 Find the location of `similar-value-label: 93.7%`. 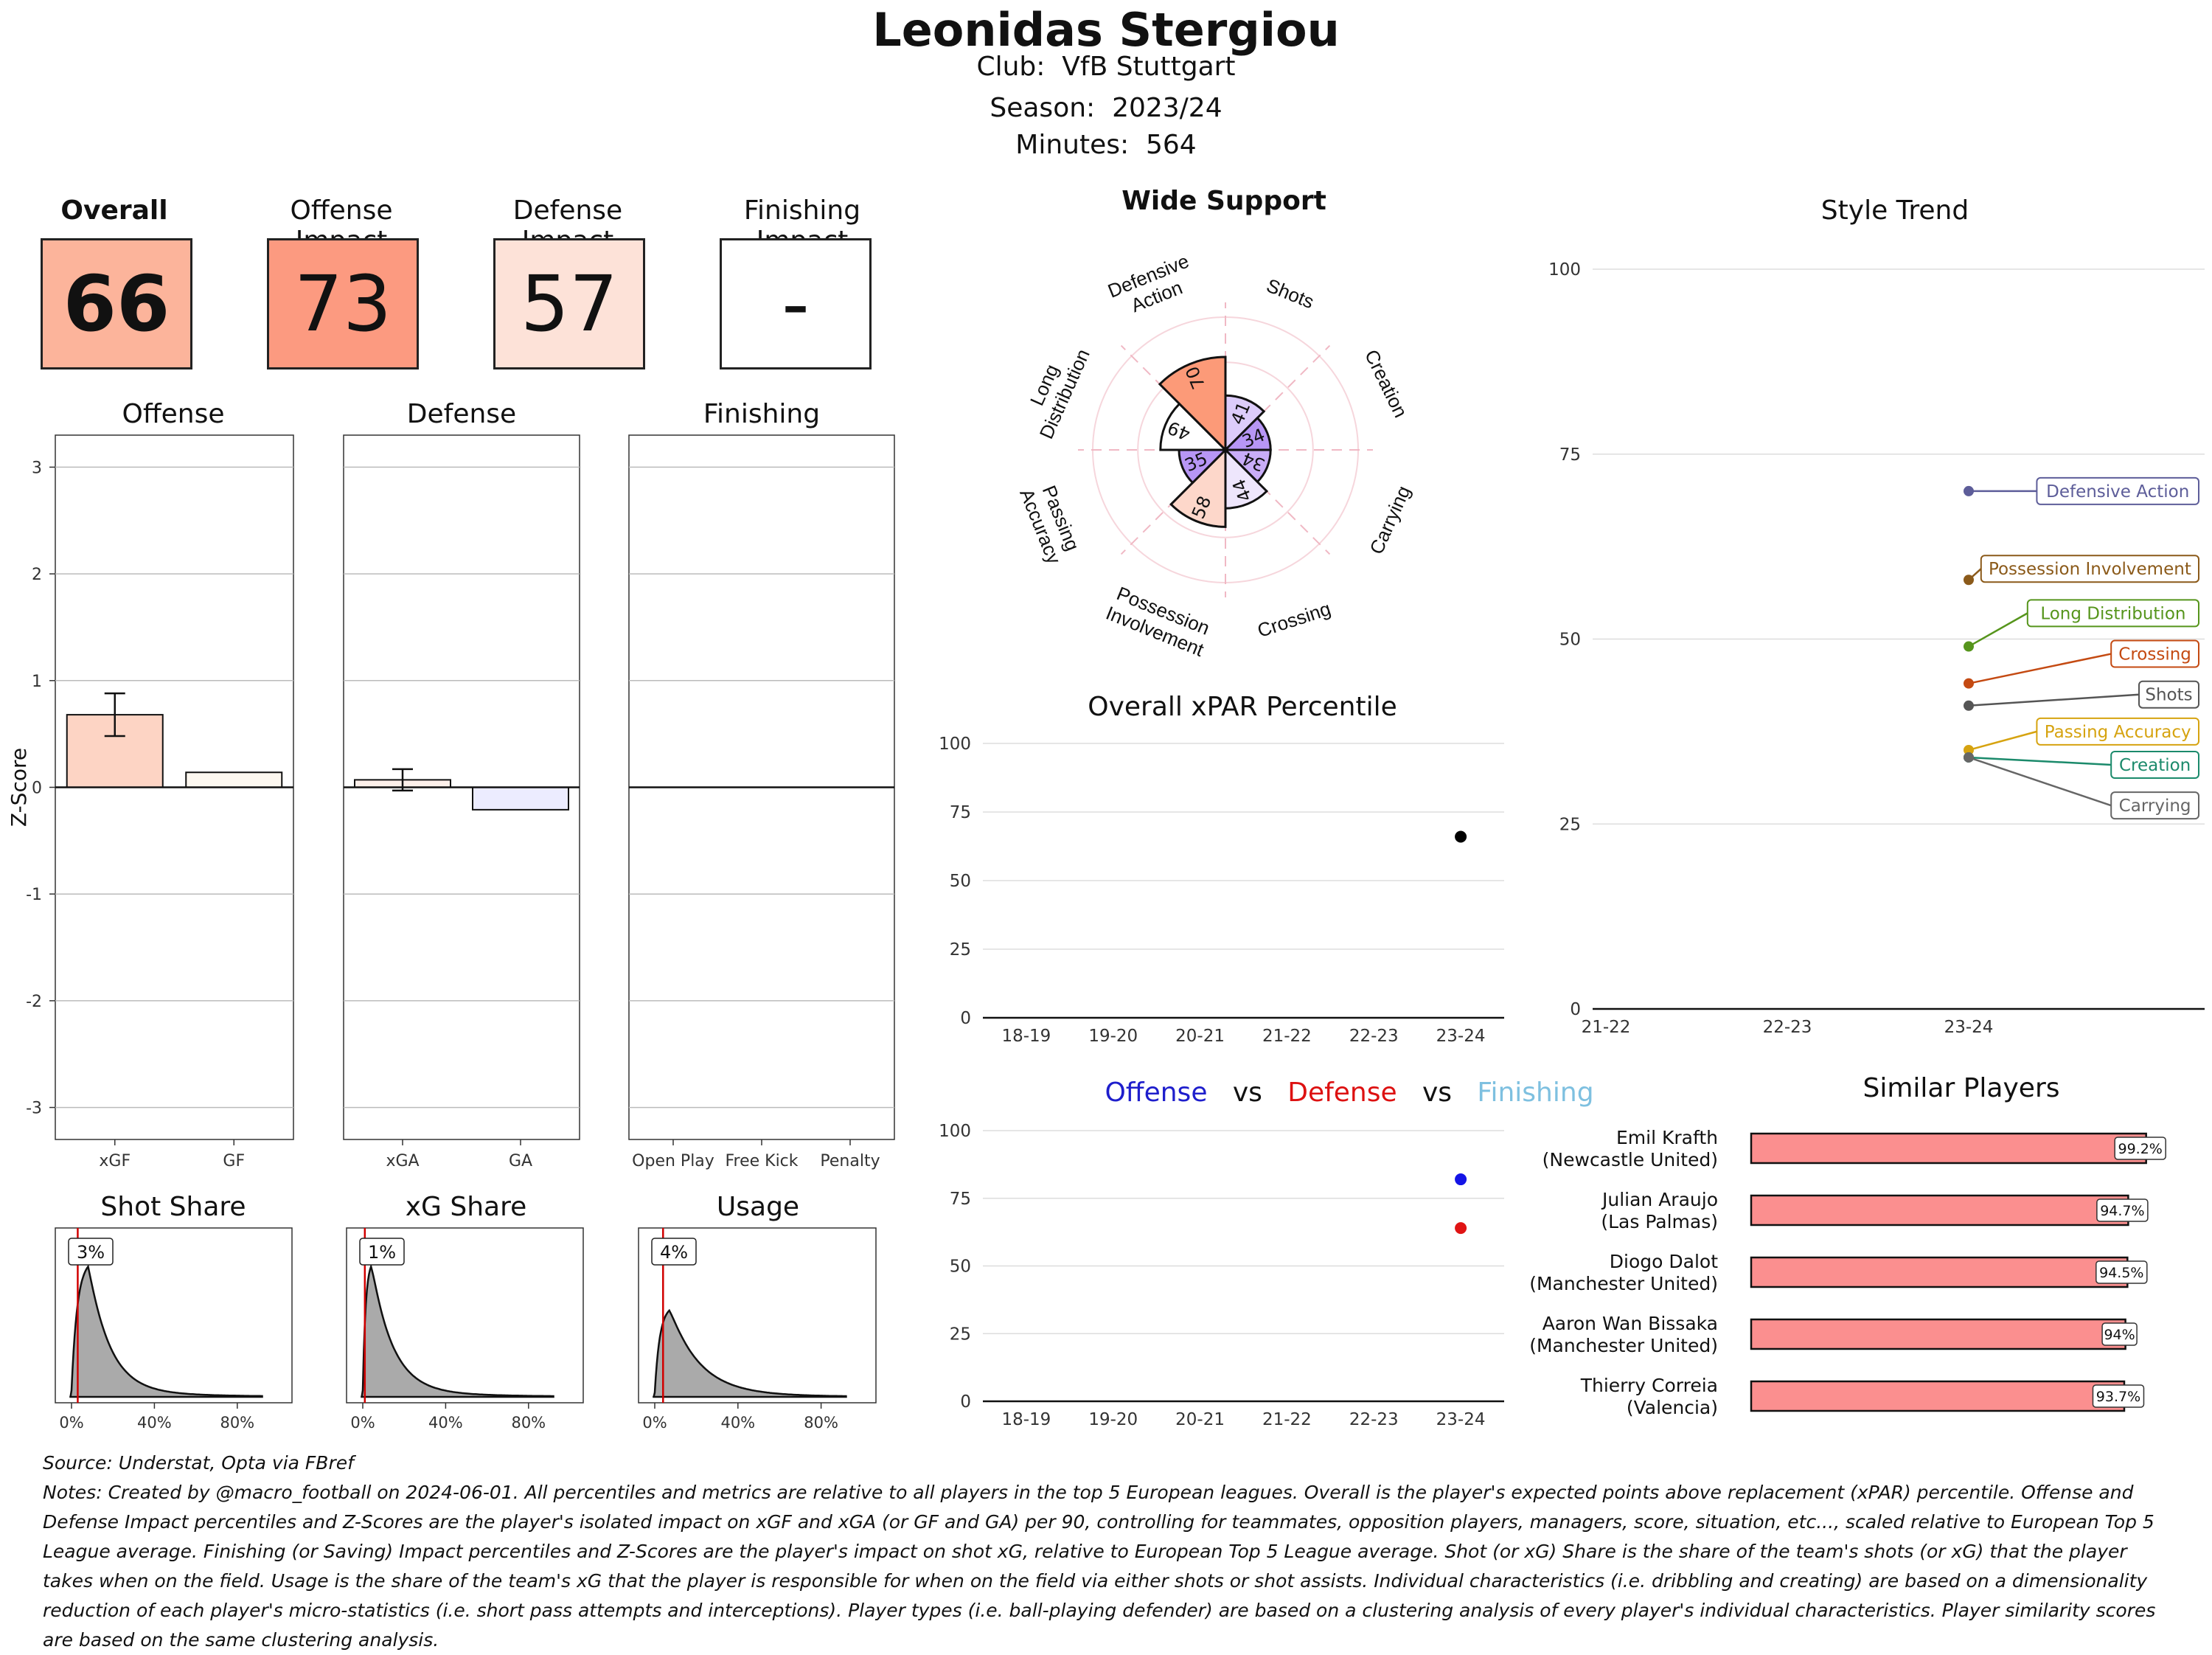

similar-value-label: 93.7% is located at coordinates (2118, 1397).